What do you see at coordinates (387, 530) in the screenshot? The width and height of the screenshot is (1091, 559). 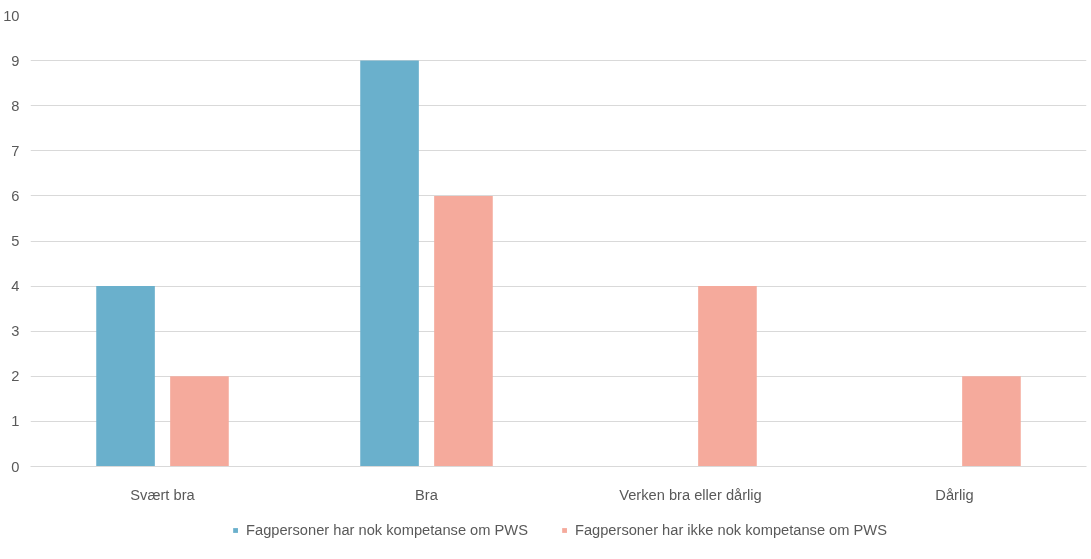 I see `legend-label: Fagpersoner har nok kompetanse om PWS` at bounding box center [387, 530].